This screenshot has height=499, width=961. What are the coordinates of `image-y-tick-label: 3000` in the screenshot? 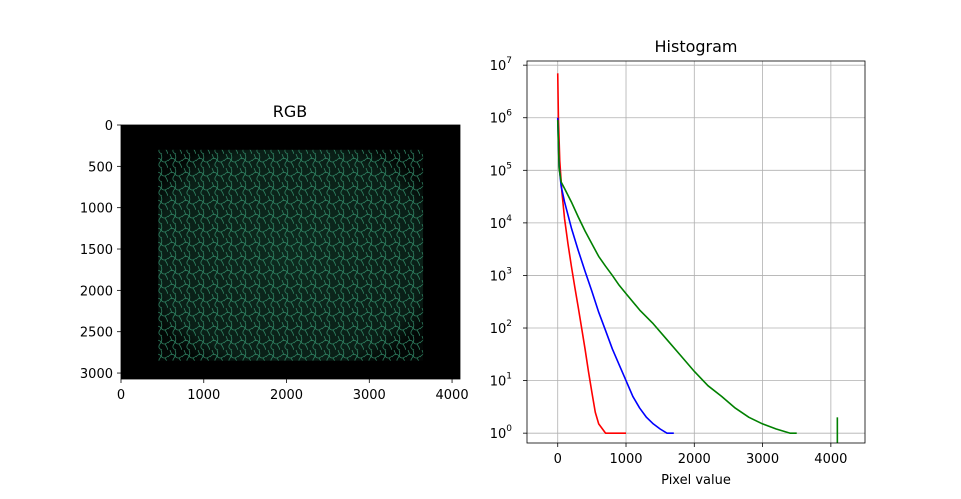 It's located at (96, 374).